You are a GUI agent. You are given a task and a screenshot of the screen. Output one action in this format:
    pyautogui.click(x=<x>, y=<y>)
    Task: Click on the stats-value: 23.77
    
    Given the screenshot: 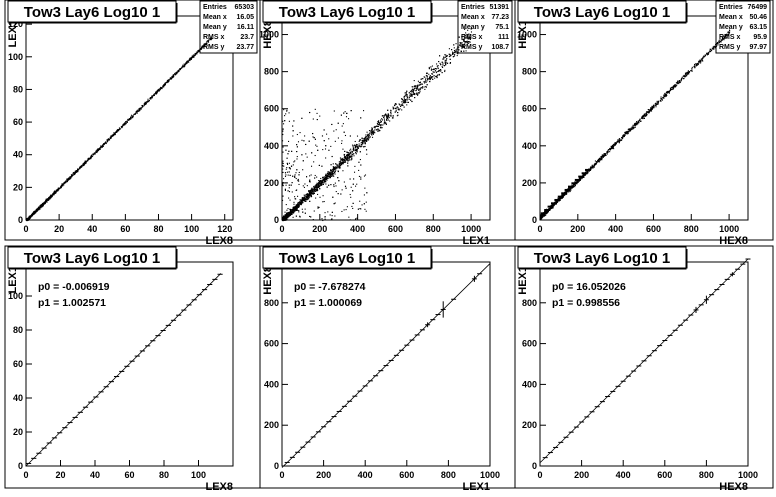 What is the action you would take?
    pyautogui.click(x=245, y=47)
    